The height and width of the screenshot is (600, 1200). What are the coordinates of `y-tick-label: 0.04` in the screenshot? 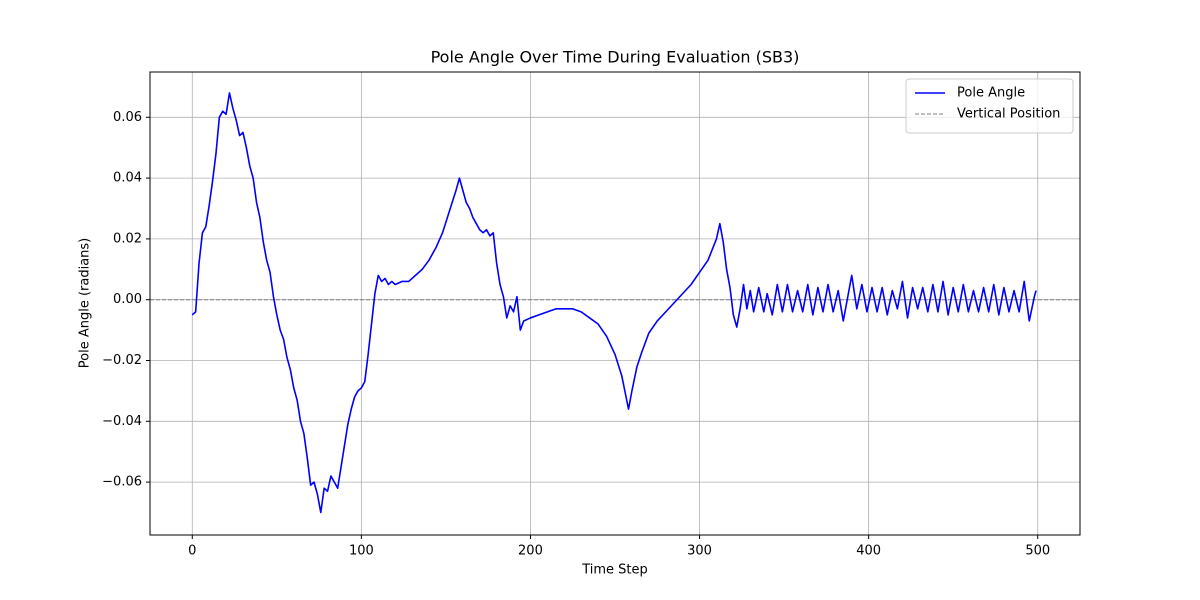 It's located at (127, 178).